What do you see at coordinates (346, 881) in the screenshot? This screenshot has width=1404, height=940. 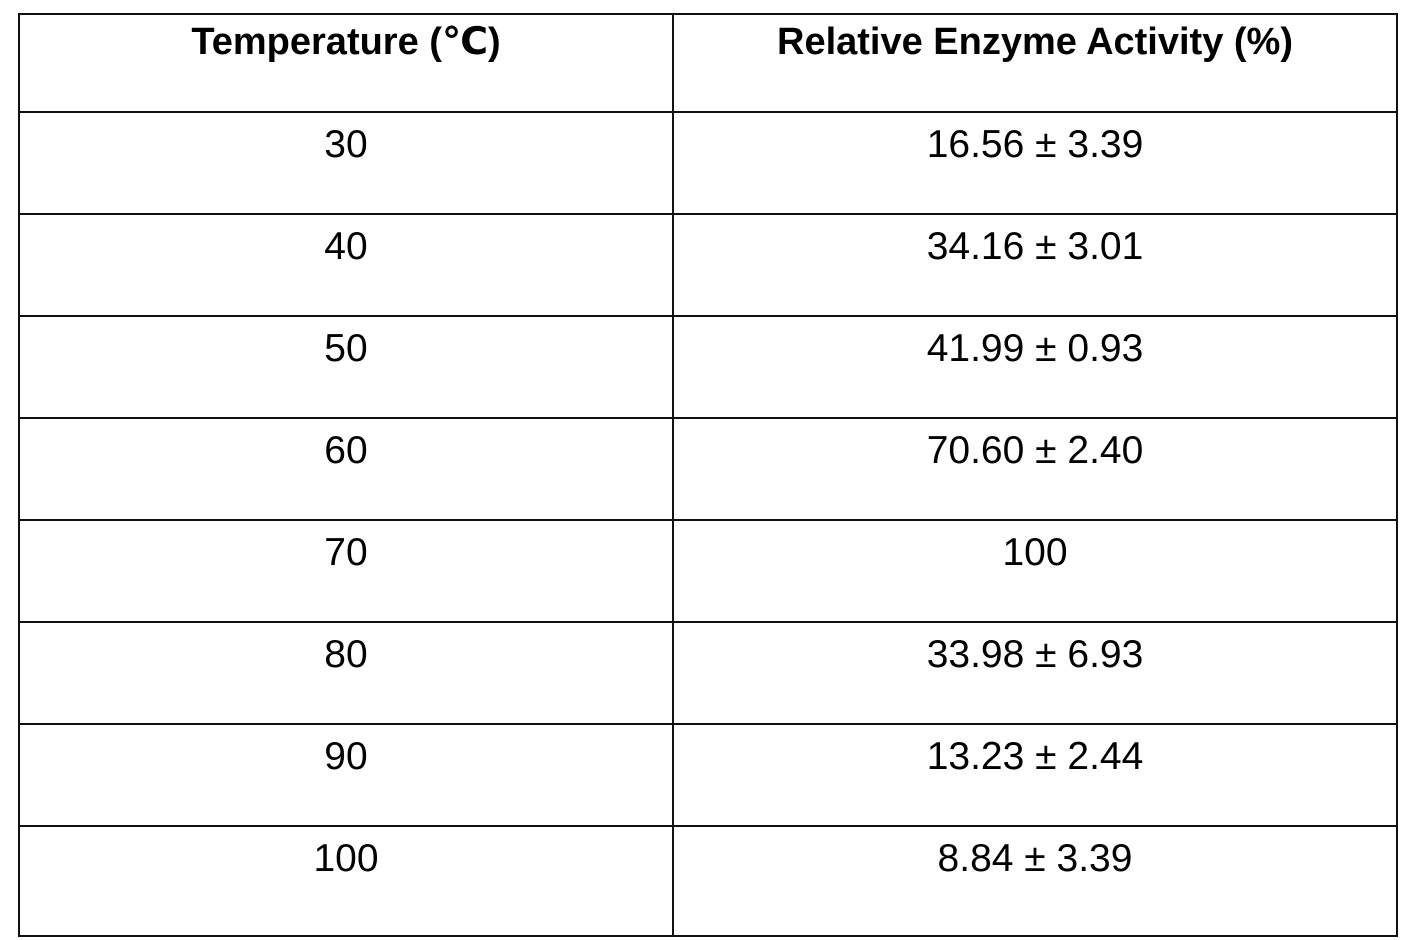 I see `temperature-cell: 100` at bounding box center [346, 881].